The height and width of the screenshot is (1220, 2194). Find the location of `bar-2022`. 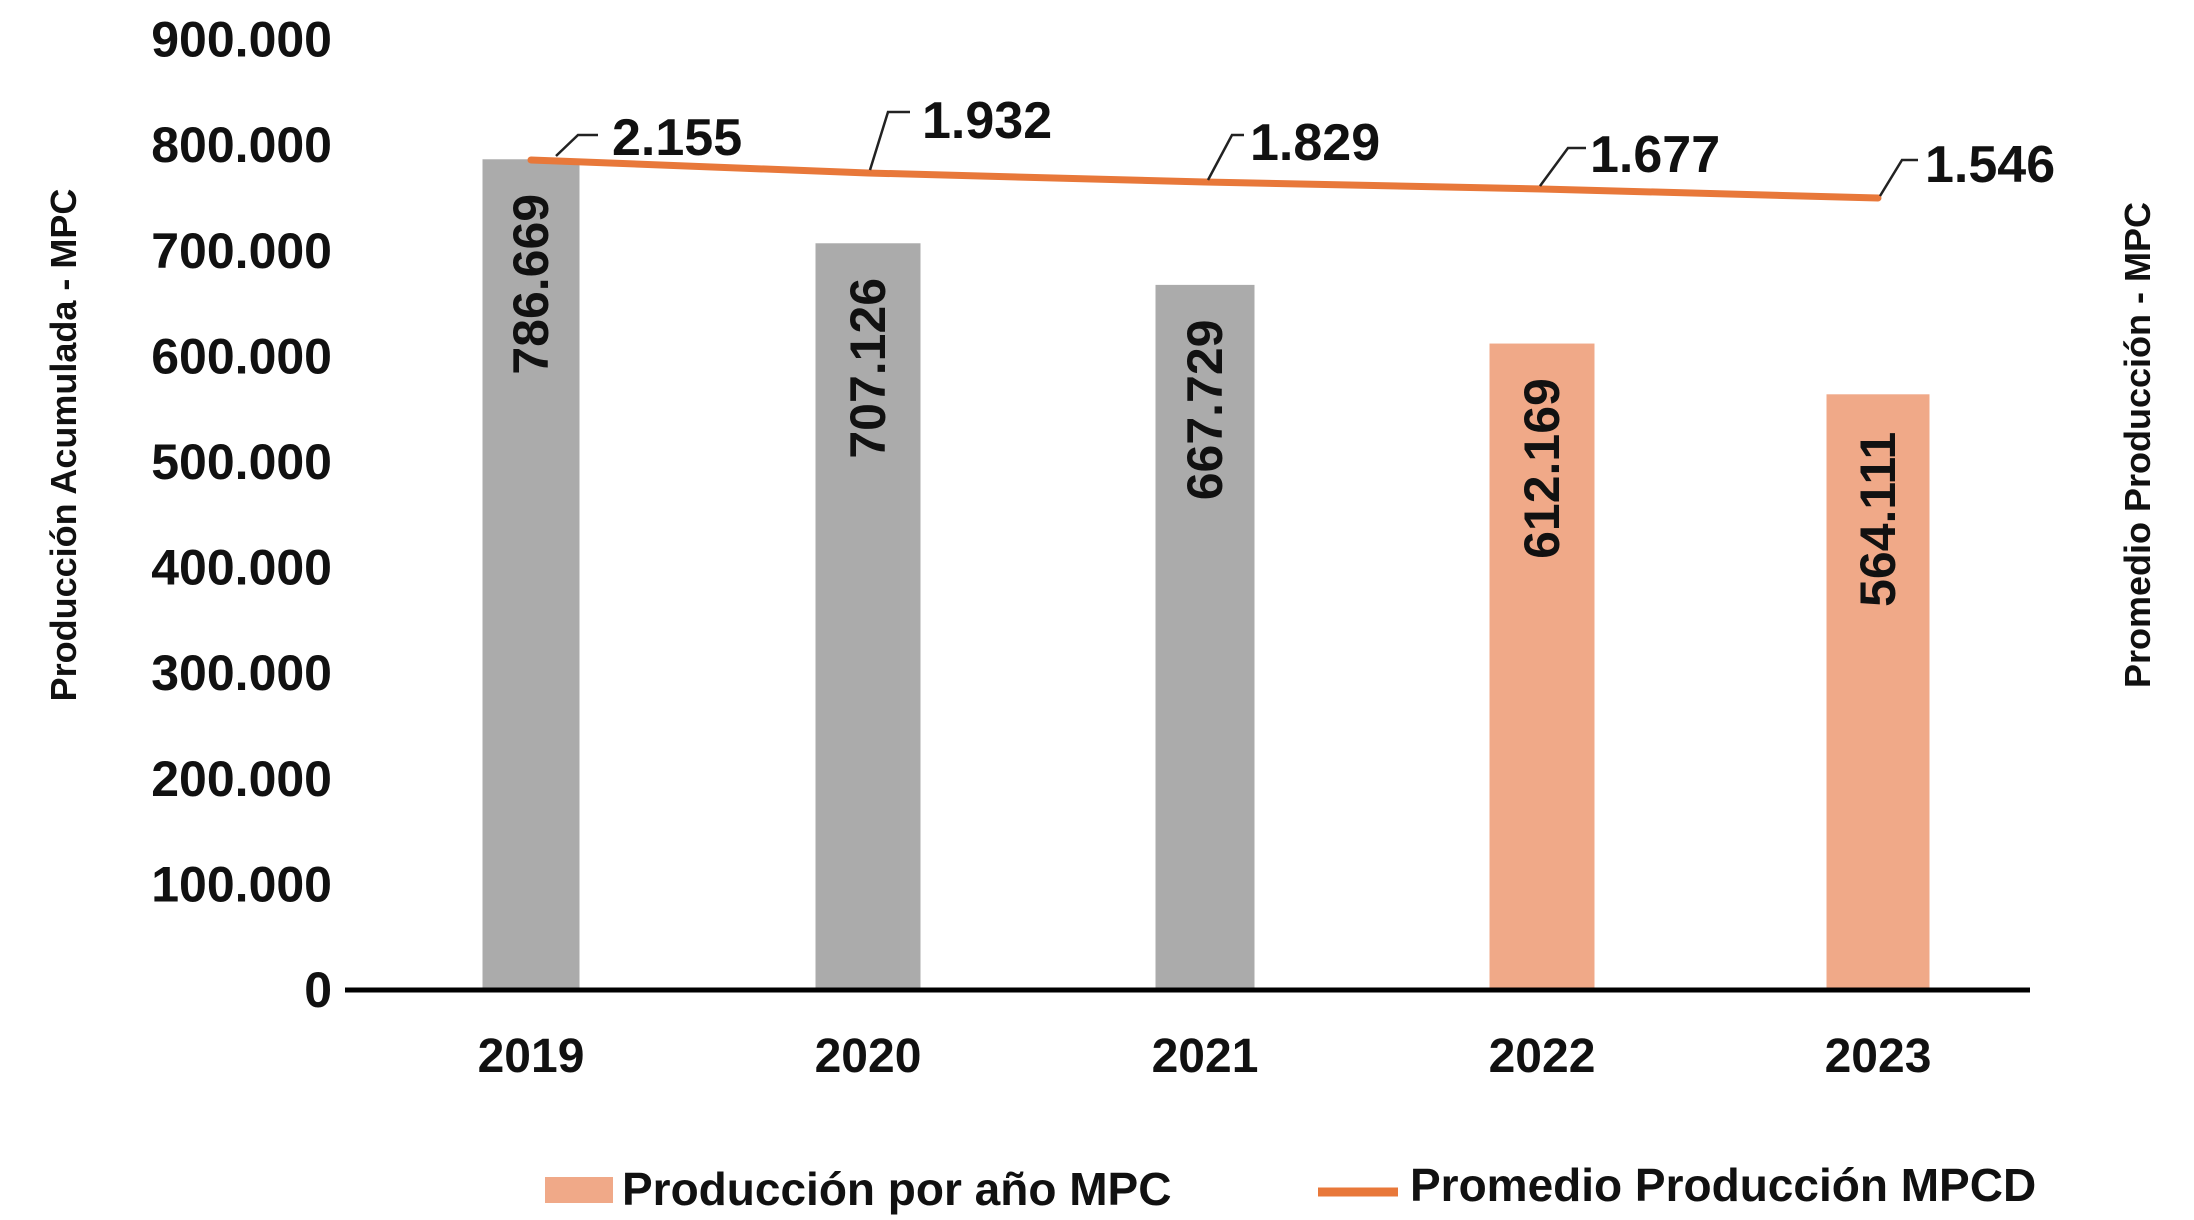

bar-2022 is located at coordinates (1542, 666).